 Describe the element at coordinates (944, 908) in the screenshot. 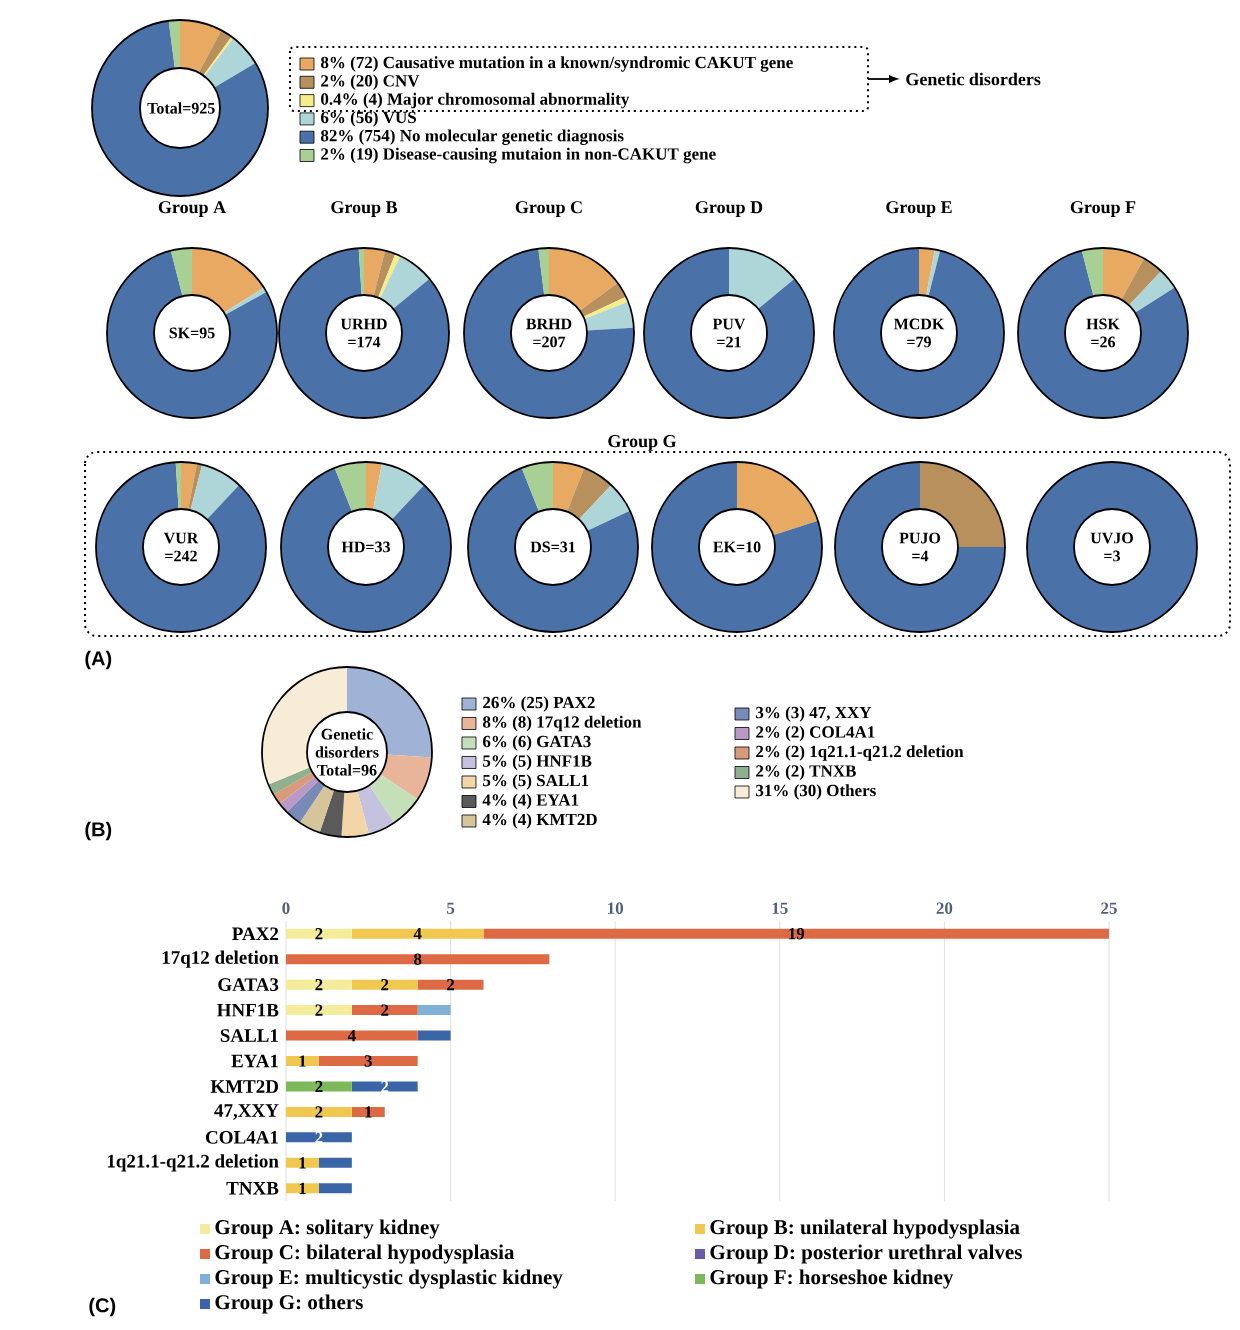

I see `x-tick-label: 20` at that location.